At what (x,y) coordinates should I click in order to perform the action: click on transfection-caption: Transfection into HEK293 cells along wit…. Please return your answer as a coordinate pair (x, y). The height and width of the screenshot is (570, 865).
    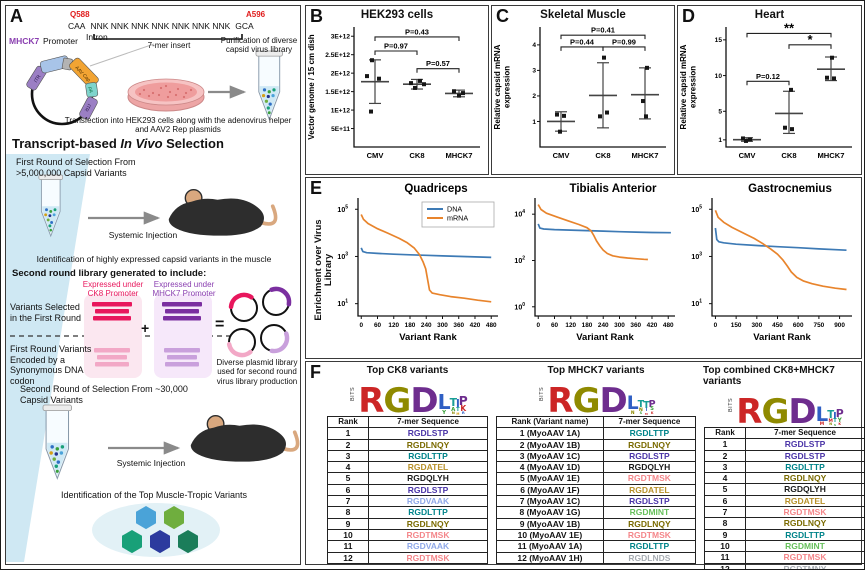
    Looking at the image, I should click on (178, 125).